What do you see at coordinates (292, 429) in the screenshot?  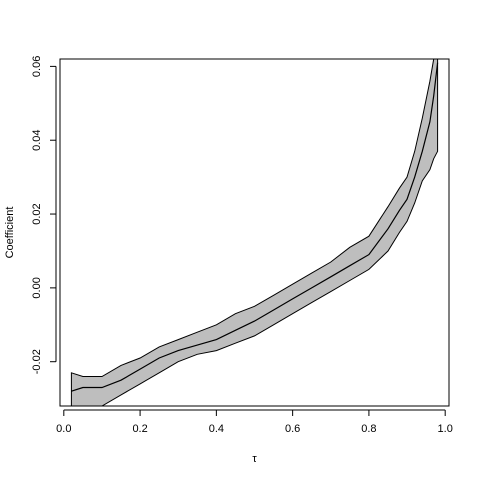 I see `x-tick-label: 0.6` at bounding box center [292, 429].